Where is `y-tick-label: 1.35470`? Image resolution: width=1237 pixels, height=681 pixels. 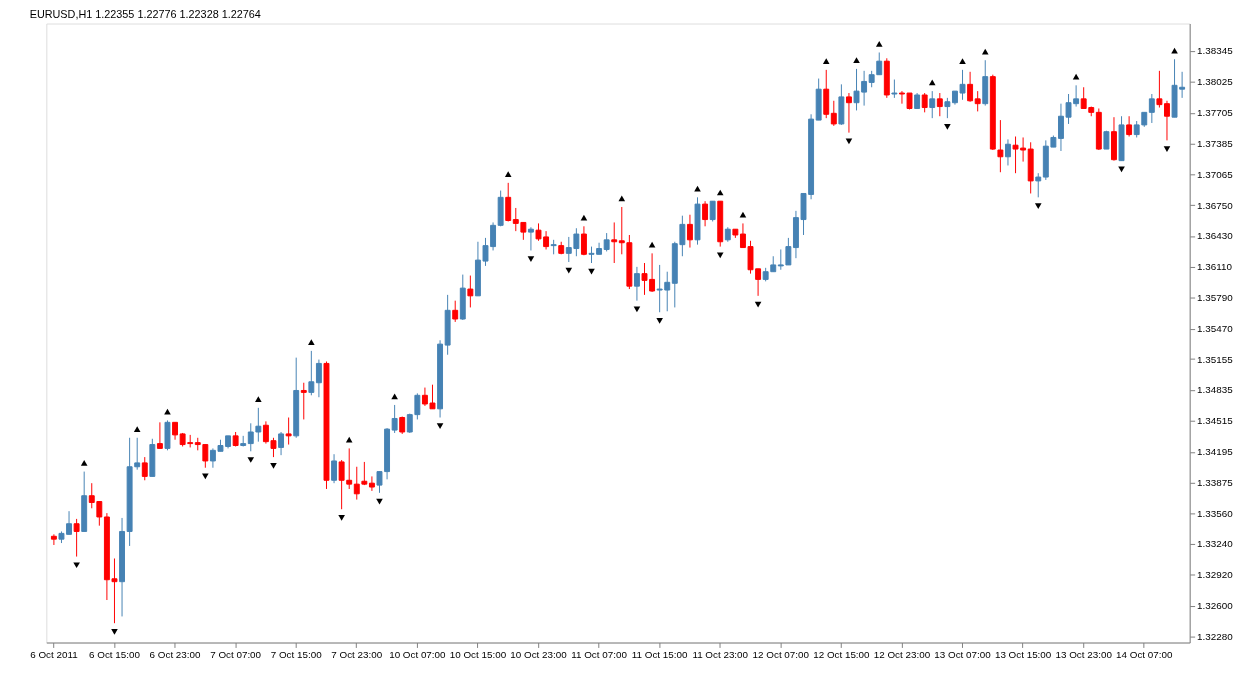 y-tick-label: 1.35470 is located at coordinates (1215, 329).